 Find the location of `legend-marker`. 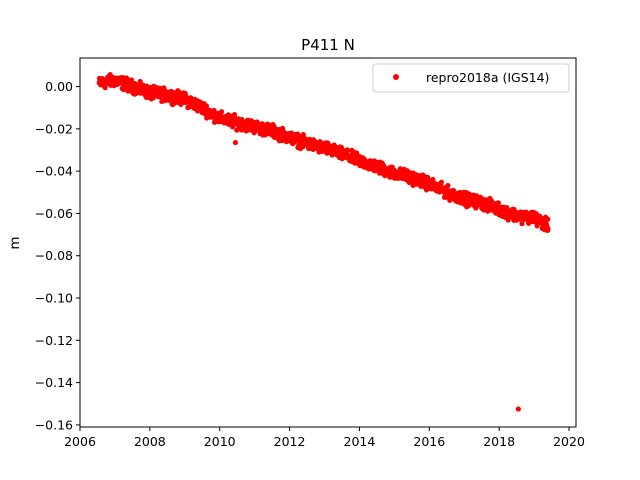

legend-marker is located at coordinates (396, 77).